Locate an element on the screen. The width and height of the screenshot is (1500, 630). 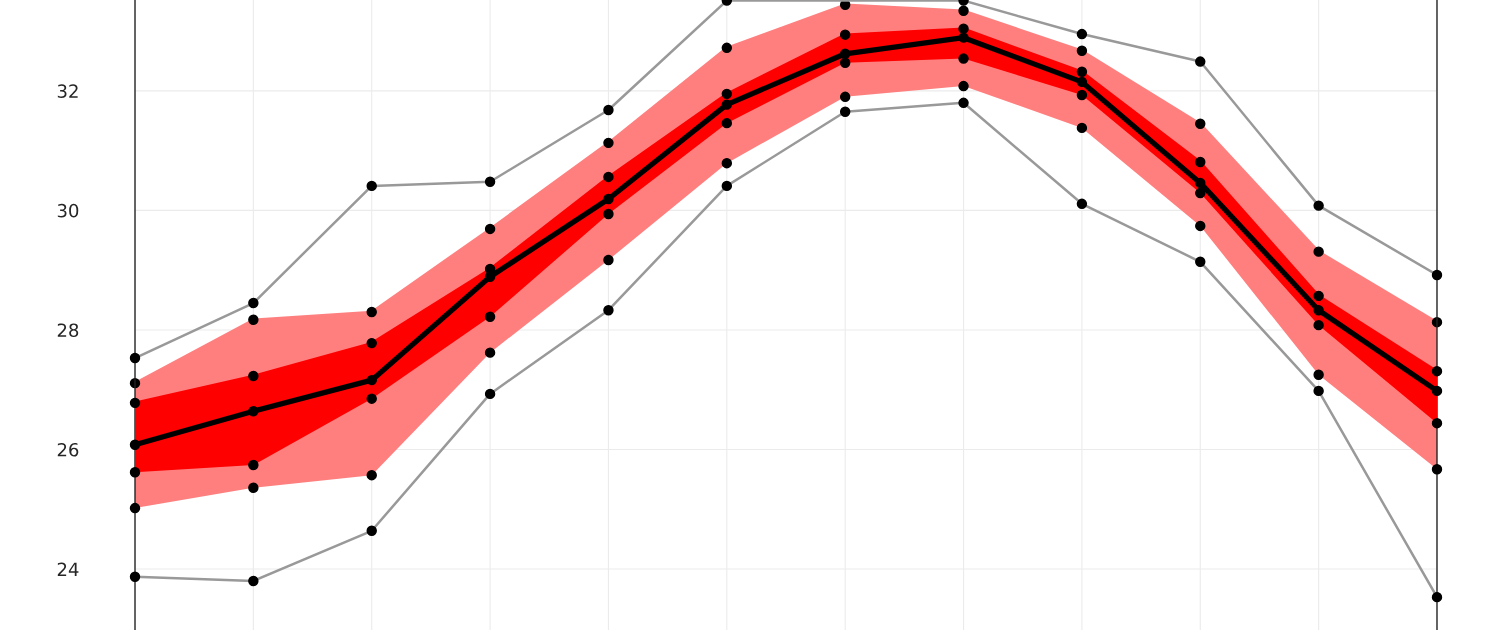
y-tick-label: 30 is located at coordinates (68, 210).